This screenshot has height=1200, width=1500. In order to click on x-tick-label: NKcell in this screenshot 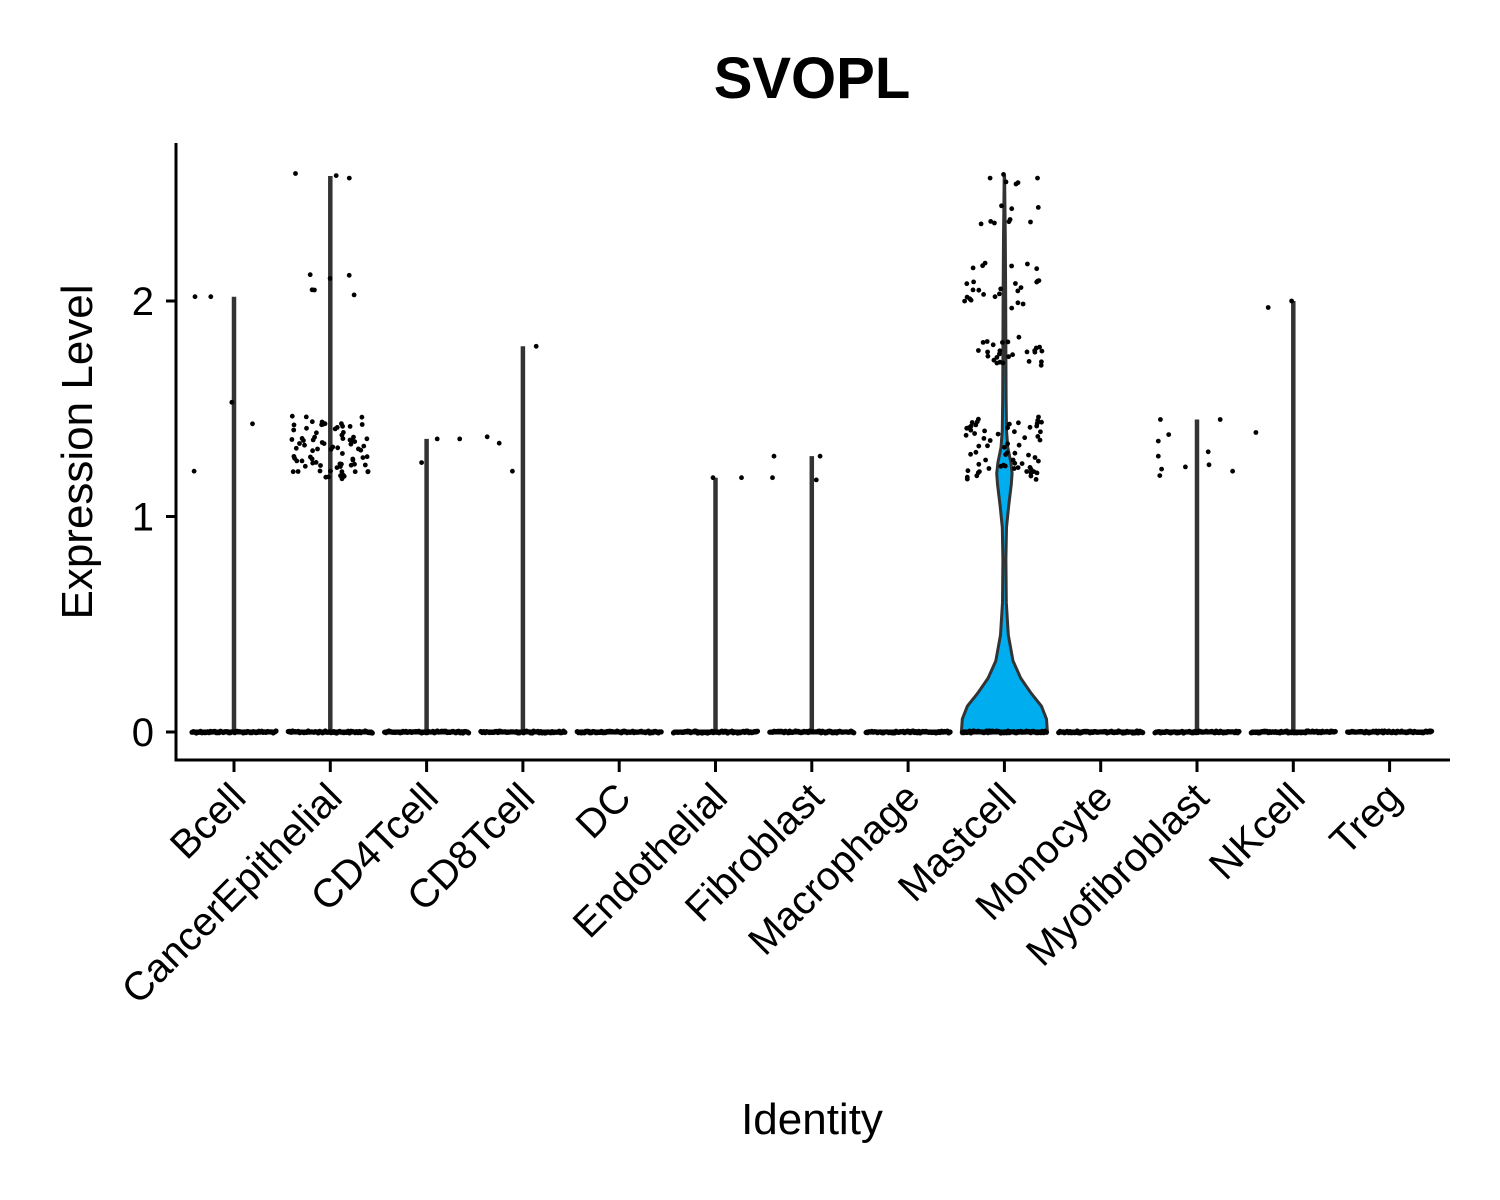, I will do `click(1257, 831)`.